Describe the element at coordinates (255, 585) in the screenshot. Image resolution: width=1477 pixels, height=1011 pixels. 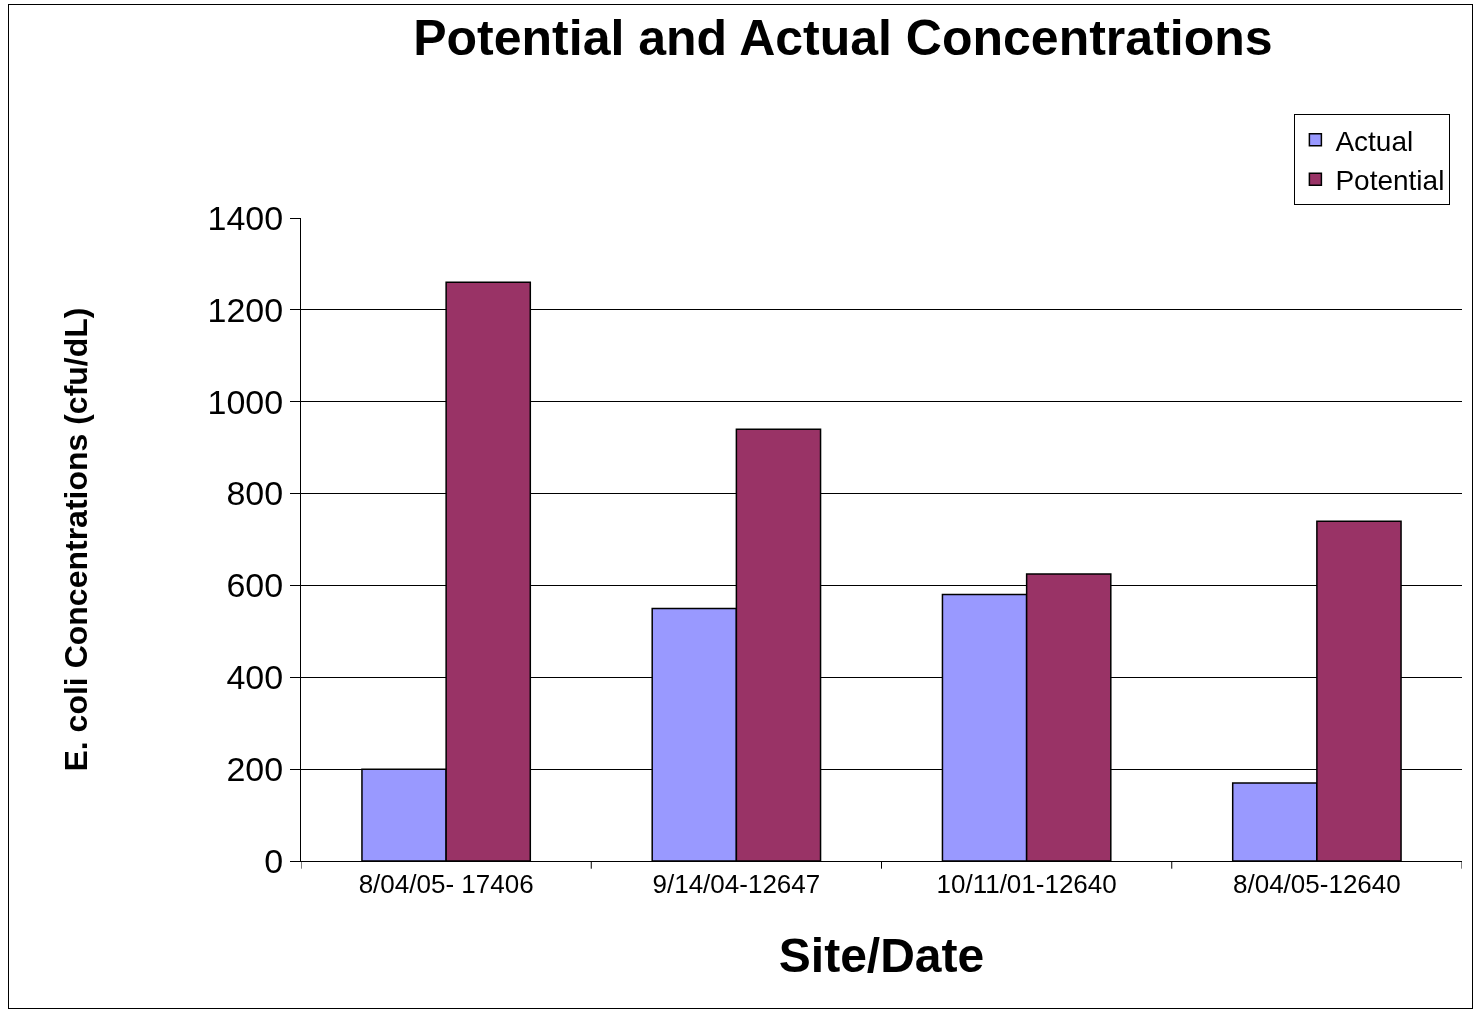
I see `y-tick-label: 600` at that location.